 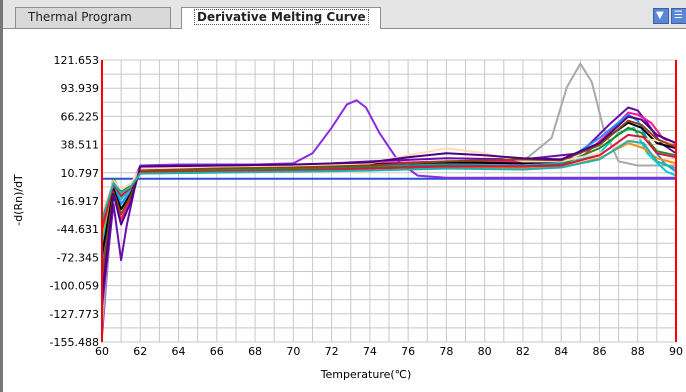 I want to click on x-tick-label: 88, so click(x=638, y=351).